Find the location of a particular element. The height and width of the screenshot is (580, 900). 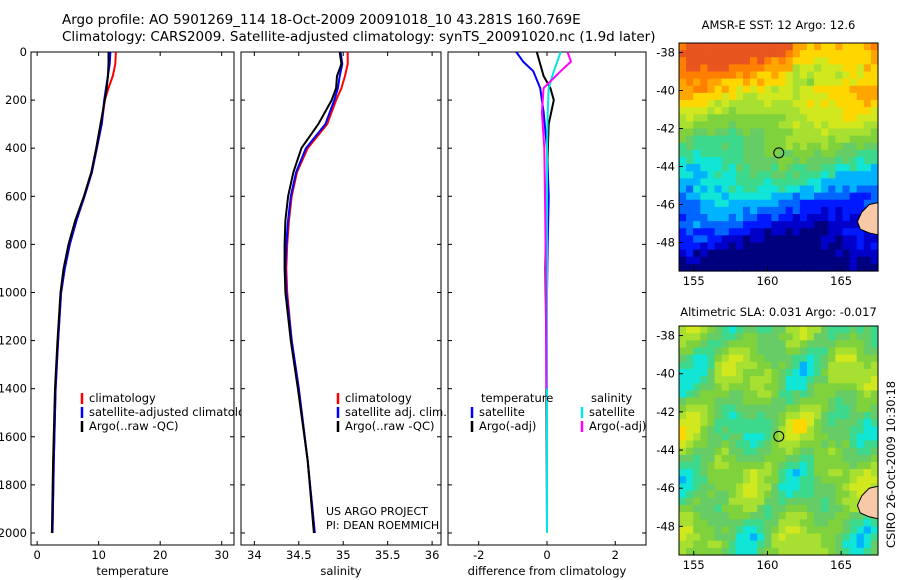

x-tick-label: 36 is located at coordinates (432, 555).